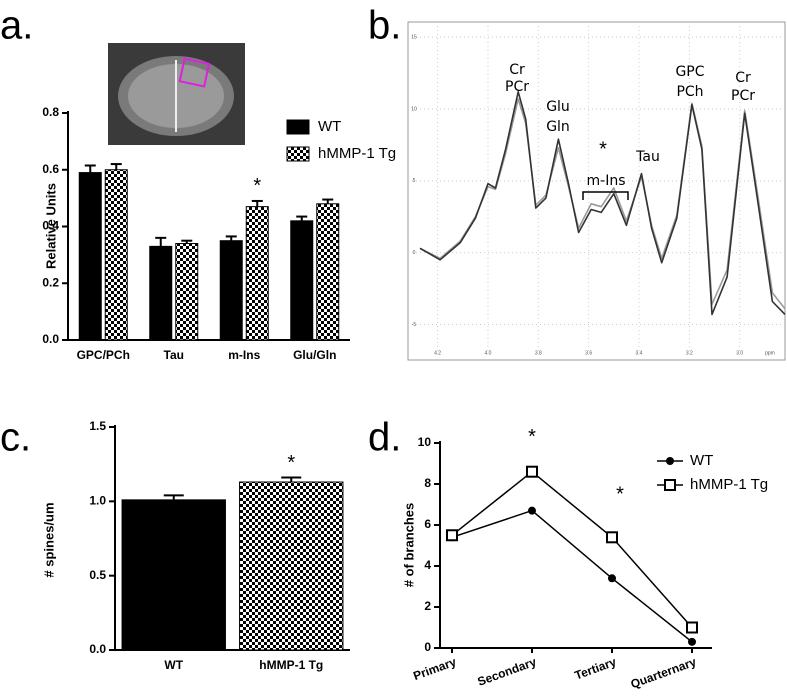 The height and width of the screenshot is (697, 787). Describe the element at coordinates (97, 501) in the screenshot. I see `y-tick-label: 1.0` at that location.